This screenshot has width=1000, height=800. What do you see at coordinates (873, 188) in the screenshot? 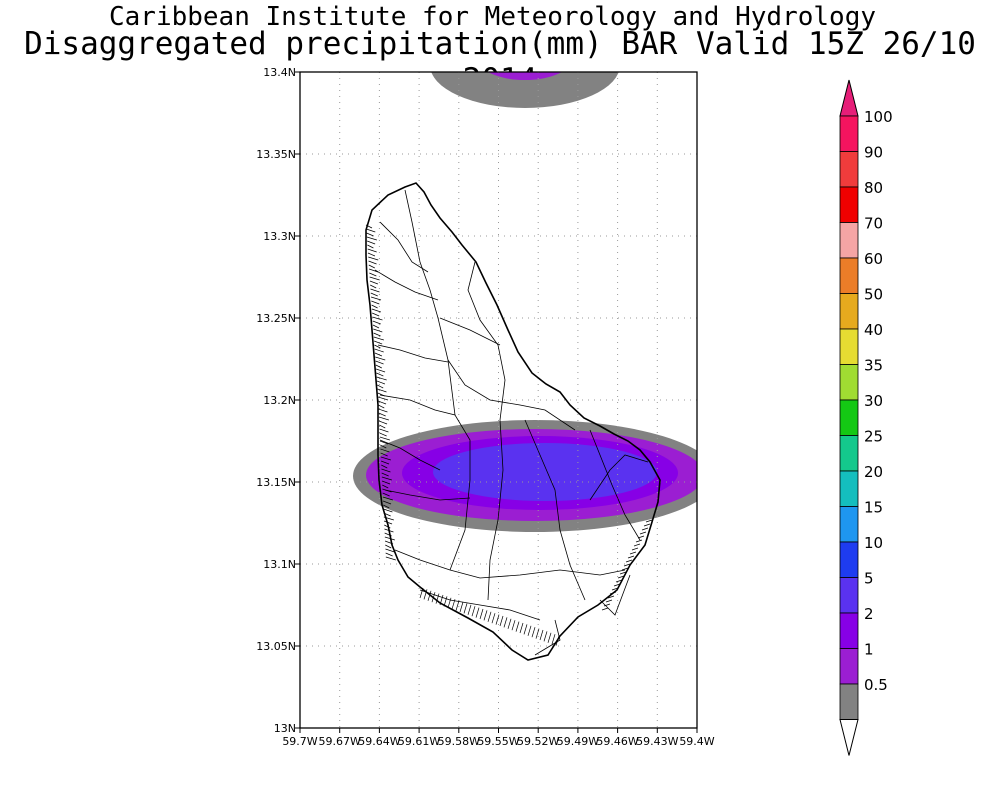
I see `colorbar-label: 80` at bounding box center [873, 188].